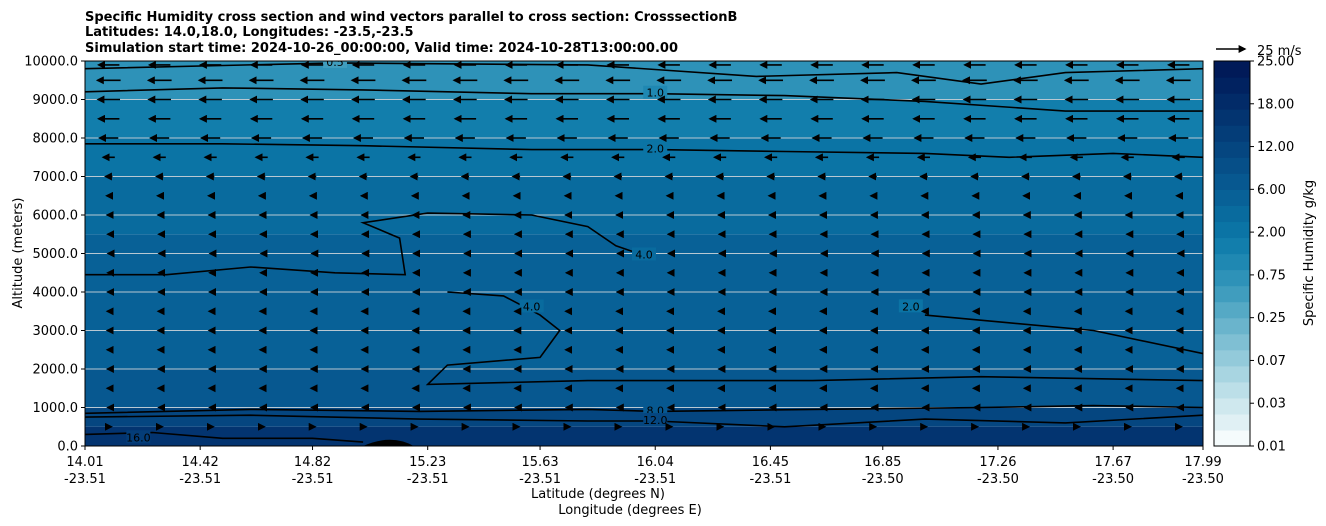  I want to click on x-tick-lon-1: -23.51, so click(200, 479).